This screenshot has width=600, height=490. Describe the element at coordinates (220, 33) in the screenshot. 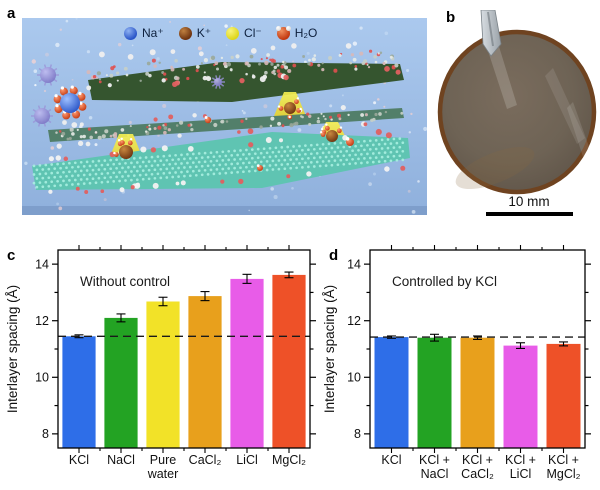

I see `ion-legend: Na⁺ K⁺ Cl⁻ H₂O` at that location.